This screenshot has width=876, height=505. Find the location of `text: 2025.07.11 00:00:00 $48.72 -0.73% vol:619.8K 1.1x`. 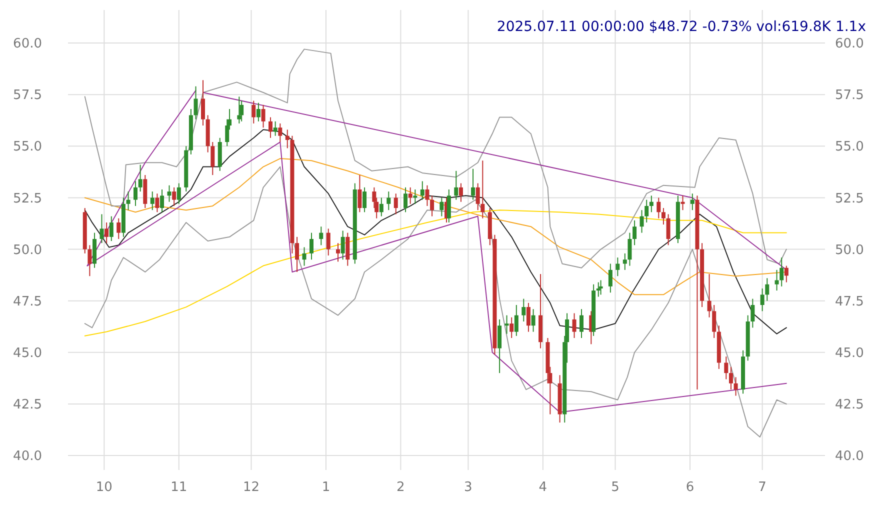

text: 2025.07.11 00:00:00 $48.72 -0.73% vol:619.8K 1.1x is located at coordinates (681, 27).